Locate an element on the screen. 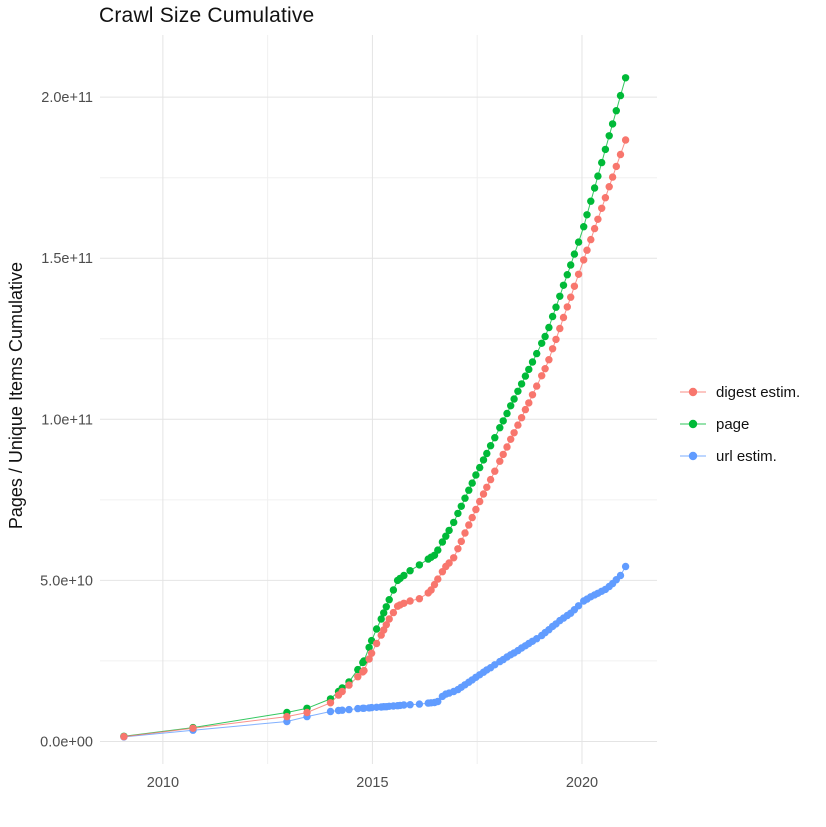 This screenshot has height=827, width=826. y-axis-title: Pages / Unique Items Cumulative is located at coordinates (16, 396).